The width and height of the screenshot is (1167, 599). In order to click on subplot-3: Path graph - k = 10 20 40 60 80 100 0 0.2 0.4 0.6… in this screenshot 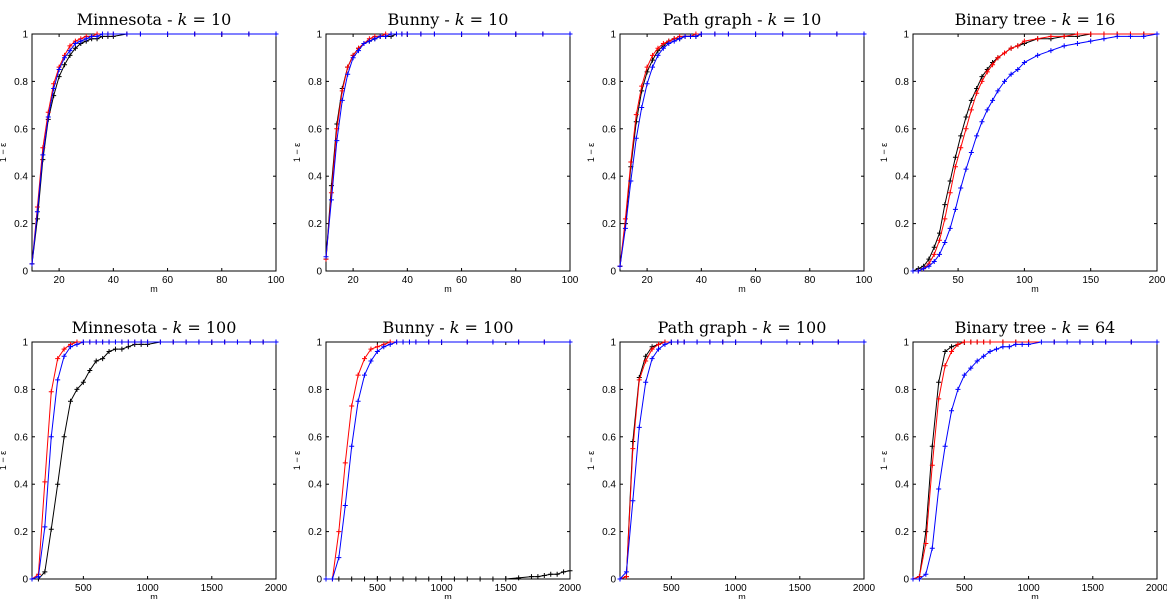, I will do `click(729, 152)`.